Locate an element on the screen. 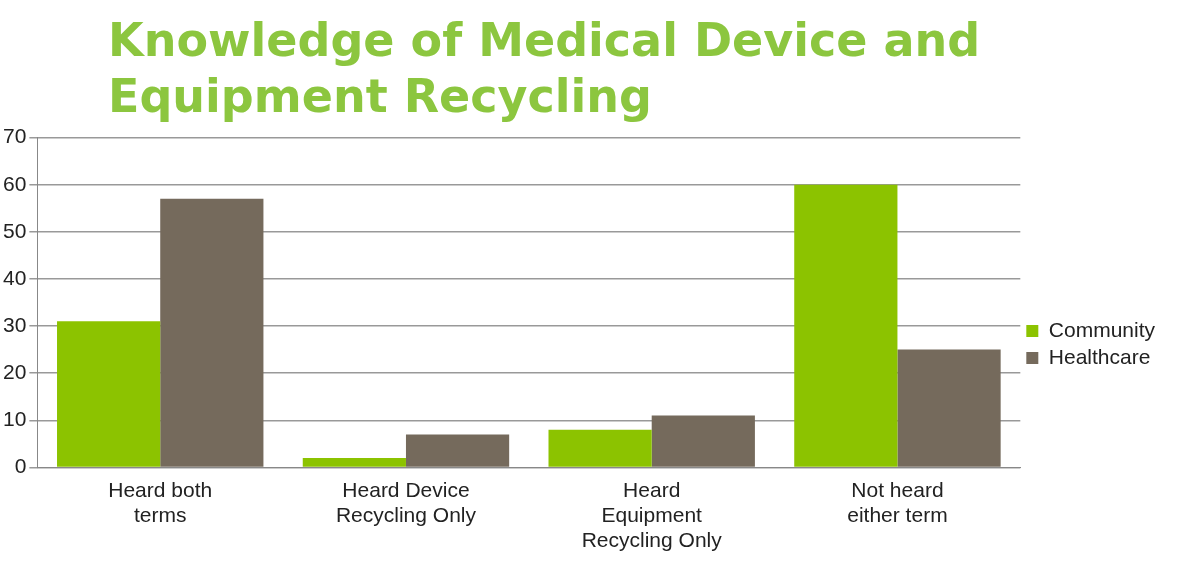 Image resolution: width=1181 pixels, height=563 pixels. y-tick-label: 60 is located at coordinates (15, 183).